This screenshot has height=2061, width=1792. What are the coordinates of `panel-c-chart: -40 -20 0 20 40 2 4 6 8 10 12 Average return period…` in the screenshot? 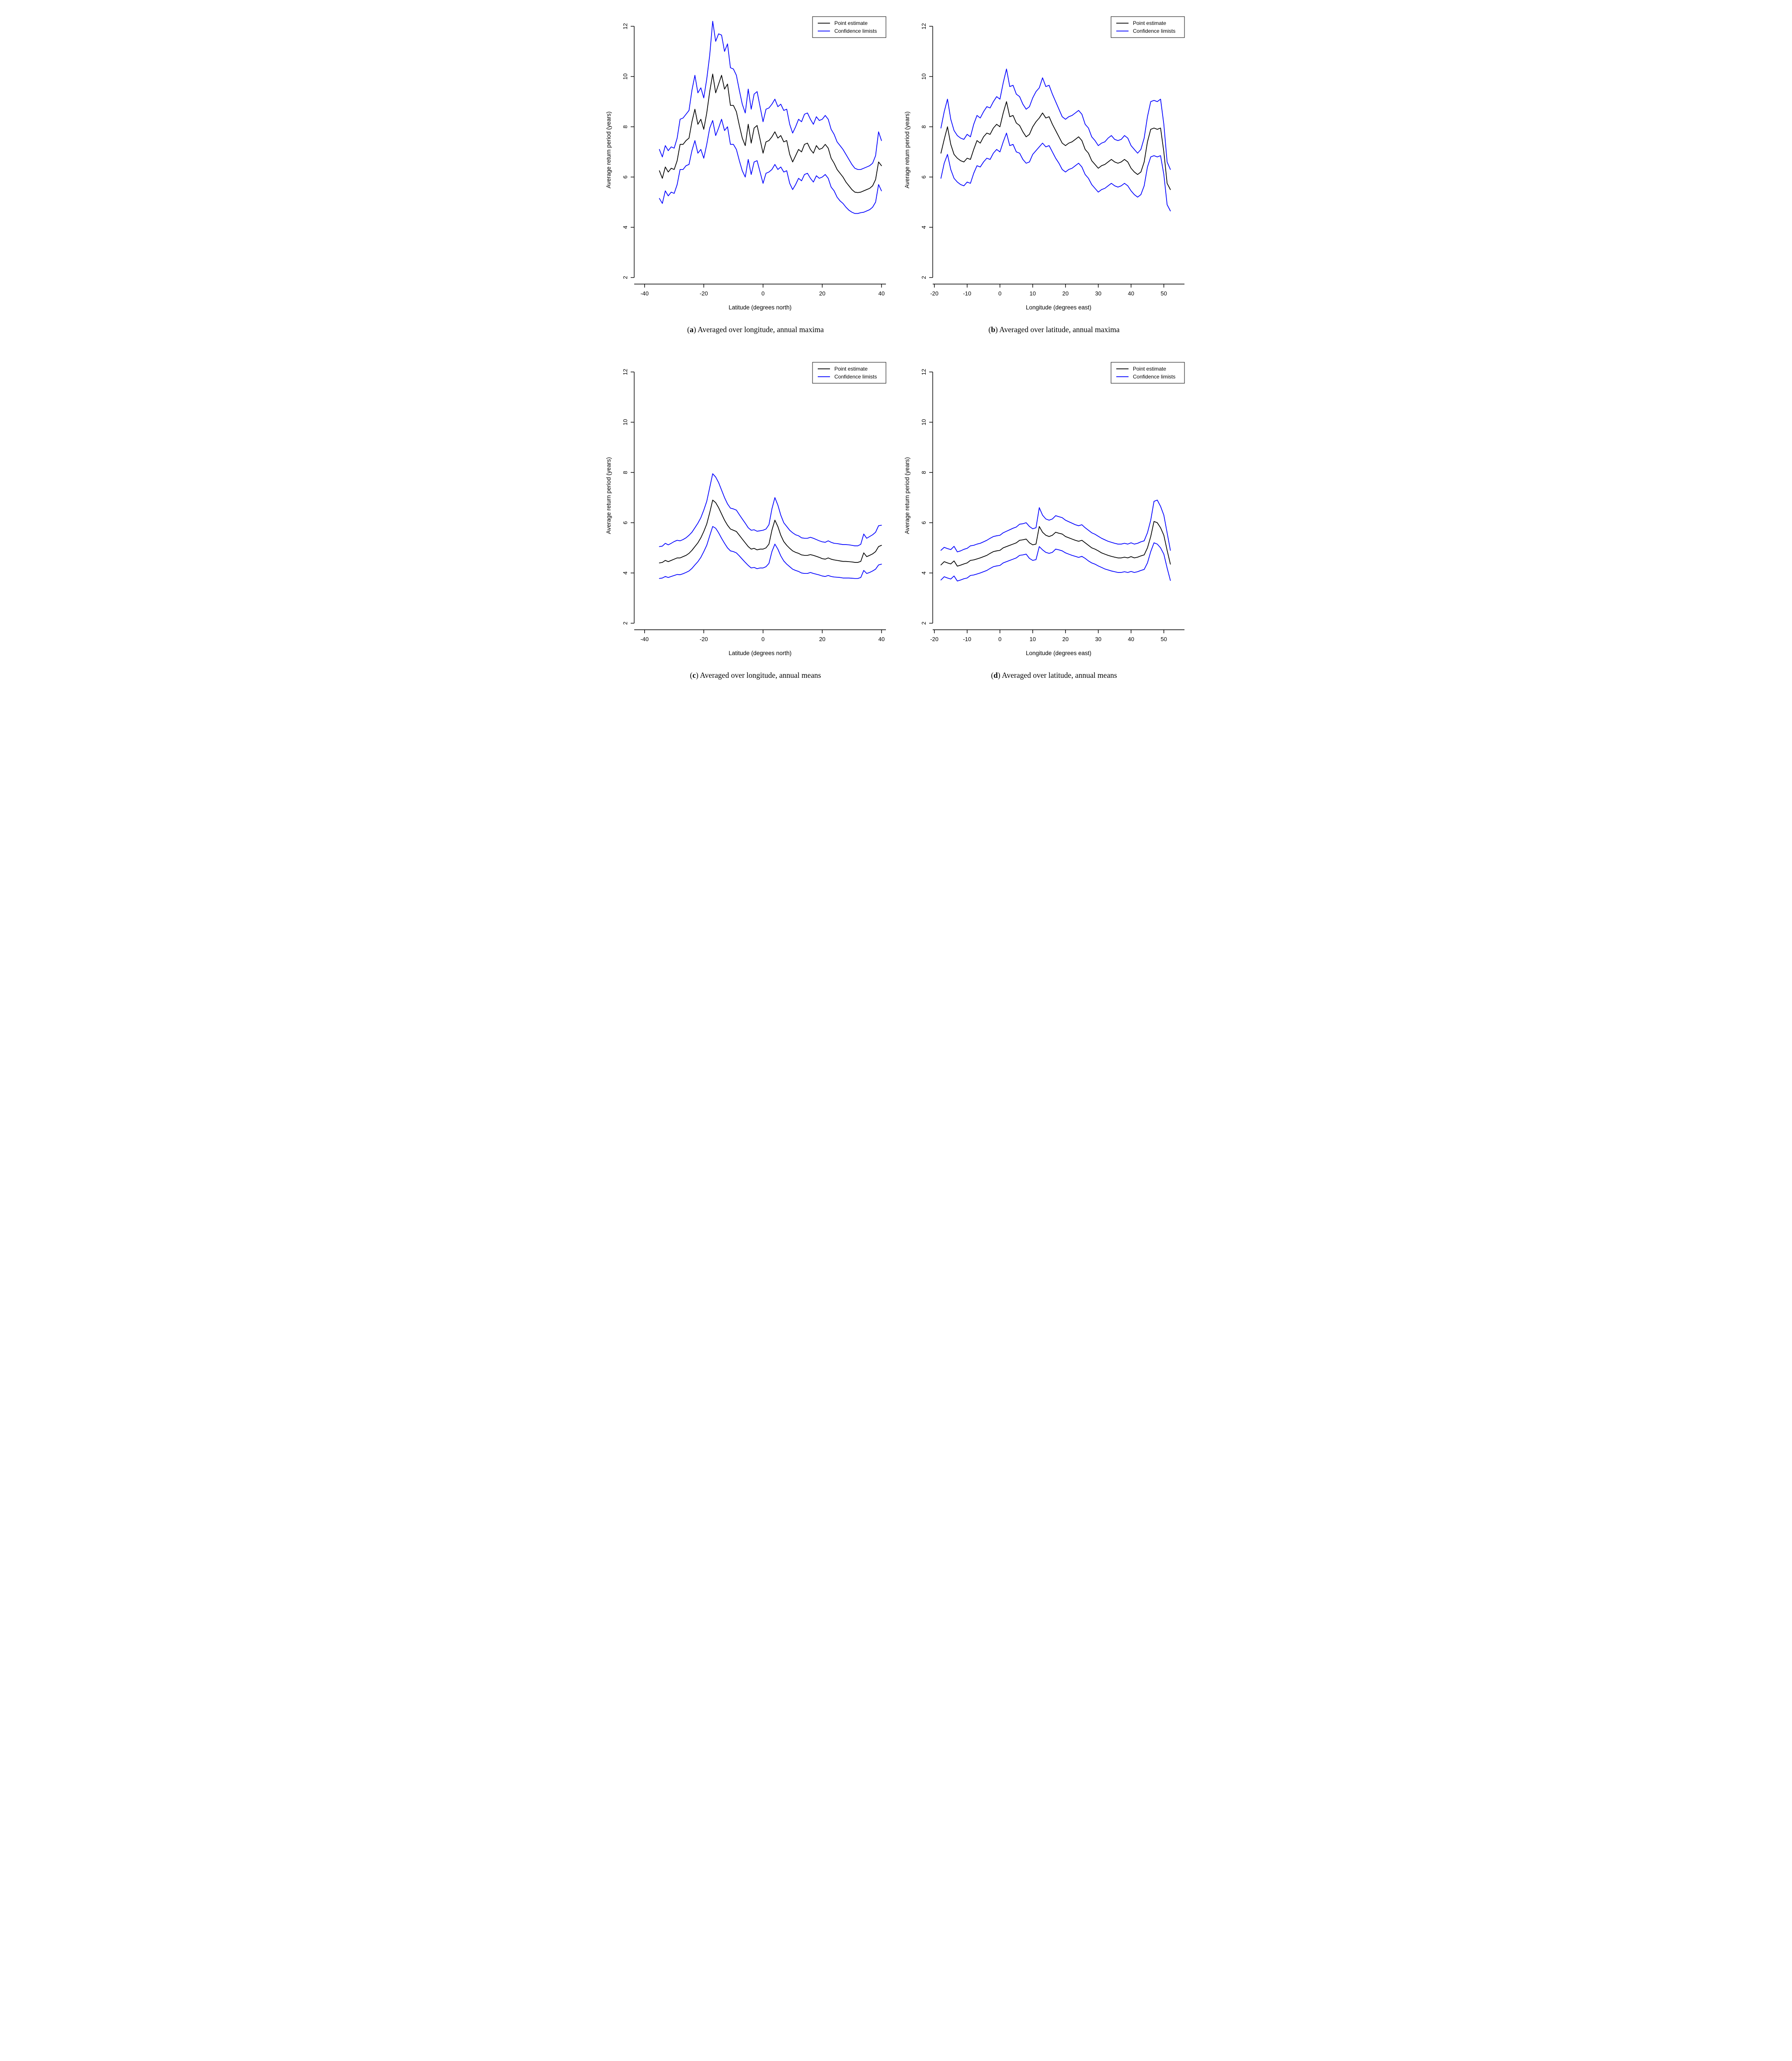 It's located at (745, 509).